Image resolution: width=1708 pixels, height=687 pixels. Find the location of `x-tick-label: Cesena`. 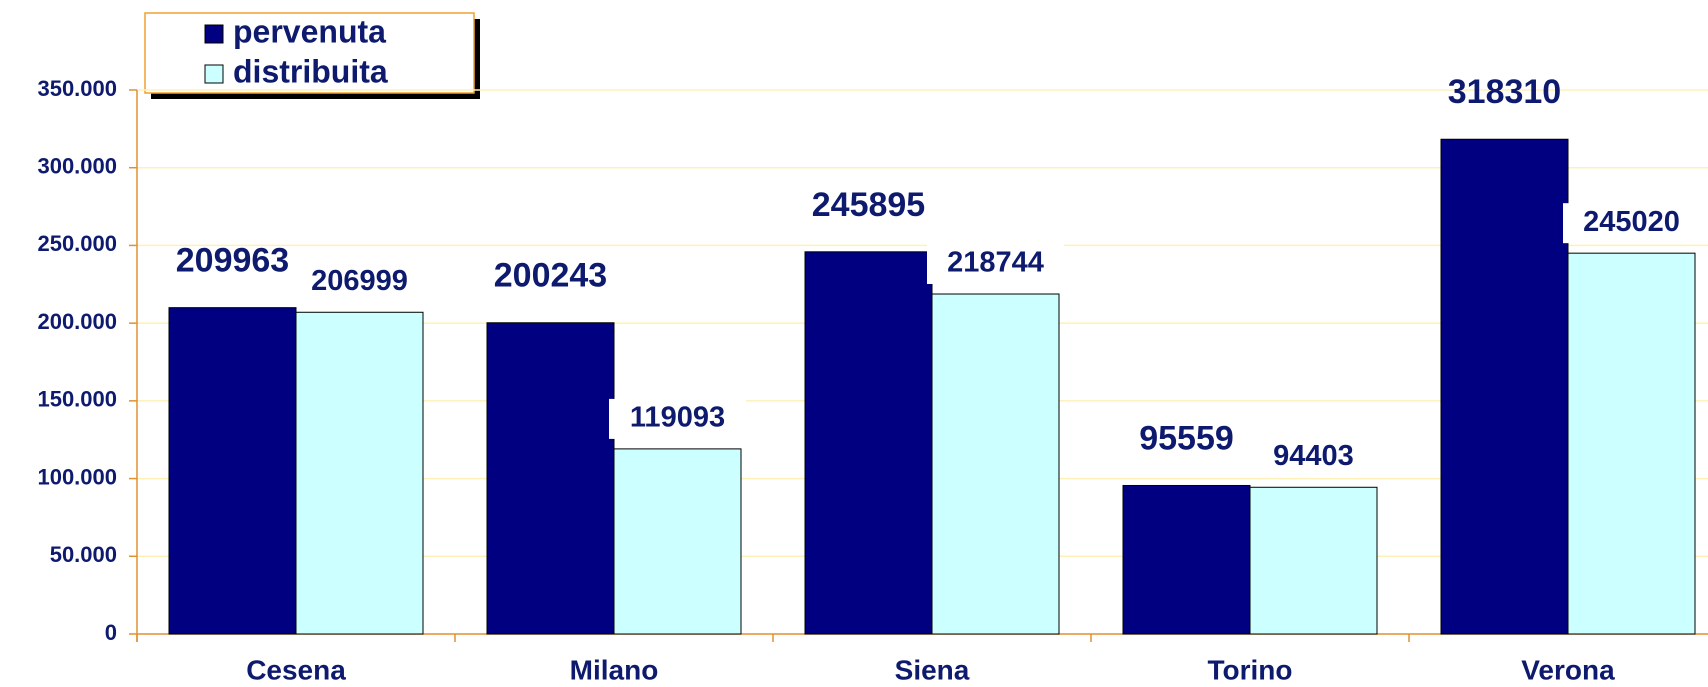

x-tick-label: Cesena is located at coordinates (296, 669).